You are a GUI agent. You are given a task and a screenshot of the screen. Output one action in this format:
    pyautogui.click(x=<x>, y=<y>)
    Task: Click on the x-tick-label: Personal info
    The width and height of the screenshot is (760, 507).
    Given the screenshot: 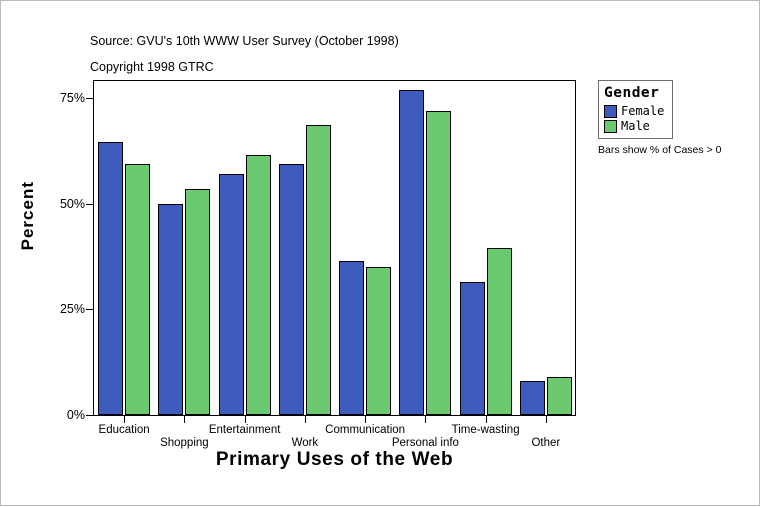 What is the action you would take?
    pyautogui.click(x=425, y=443)
    